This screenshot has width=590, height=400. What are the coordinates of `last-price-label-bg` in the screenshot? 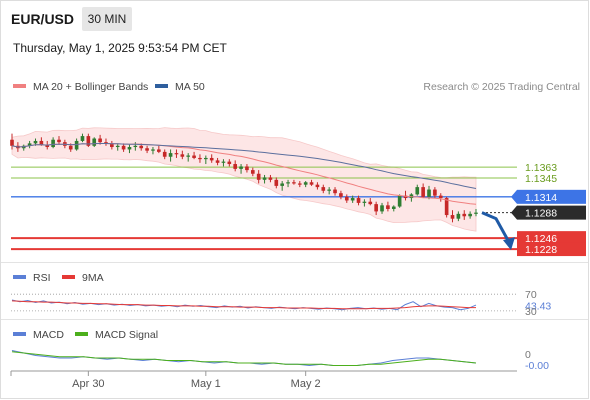 It's located at (551, 212).